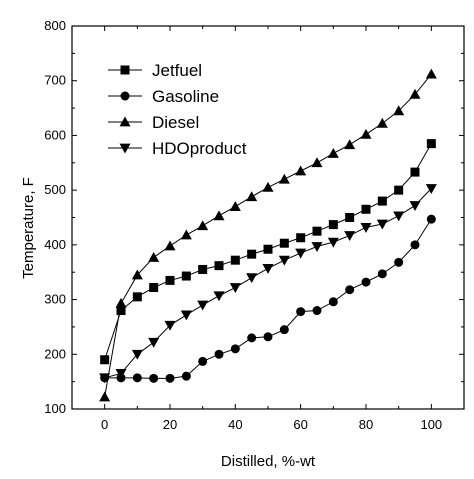  Describe the element at coordinates (55, 408) in the screenshot. I see `y-tick-label: 100` at that location.